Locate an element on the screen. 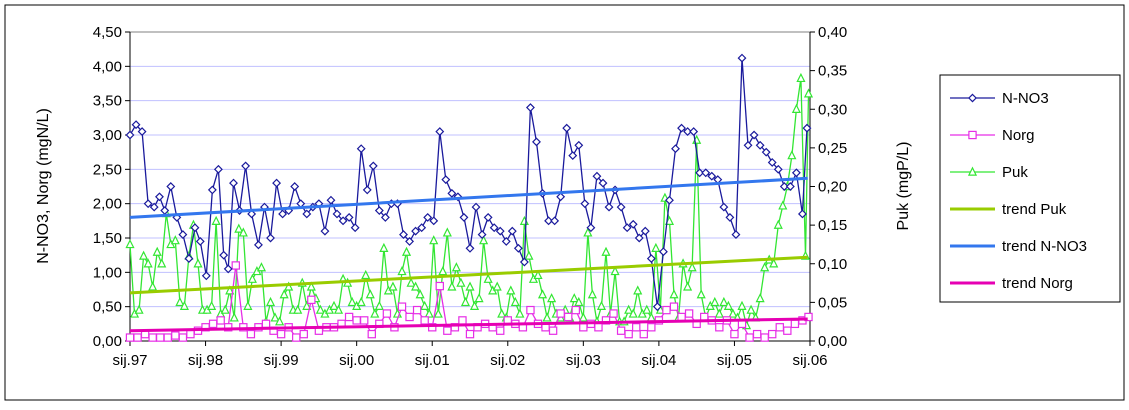  legend-label: Puk is located at coordinates (1015, 172).